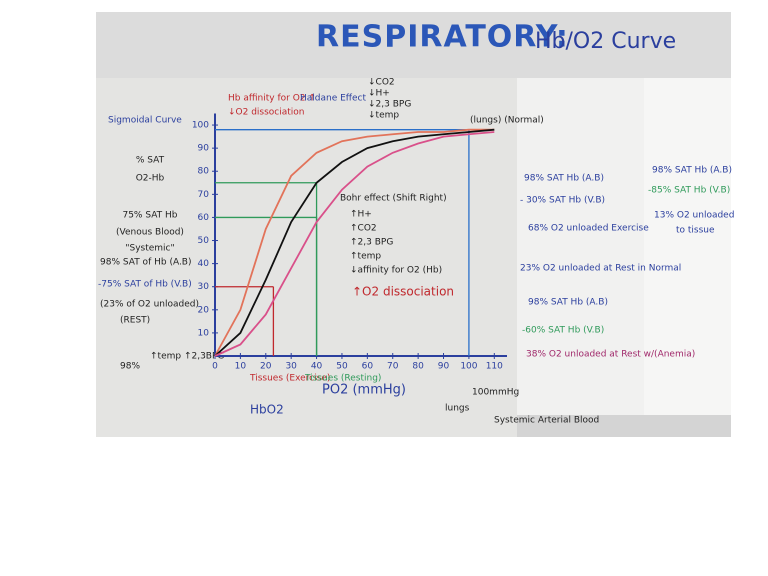 Image resolution: width=768 pixels, height=576 pixels. Describe the element at coordinates (605, 41) in the screenshot. I see `subtitle: Hb/O2 Curve` at that location.